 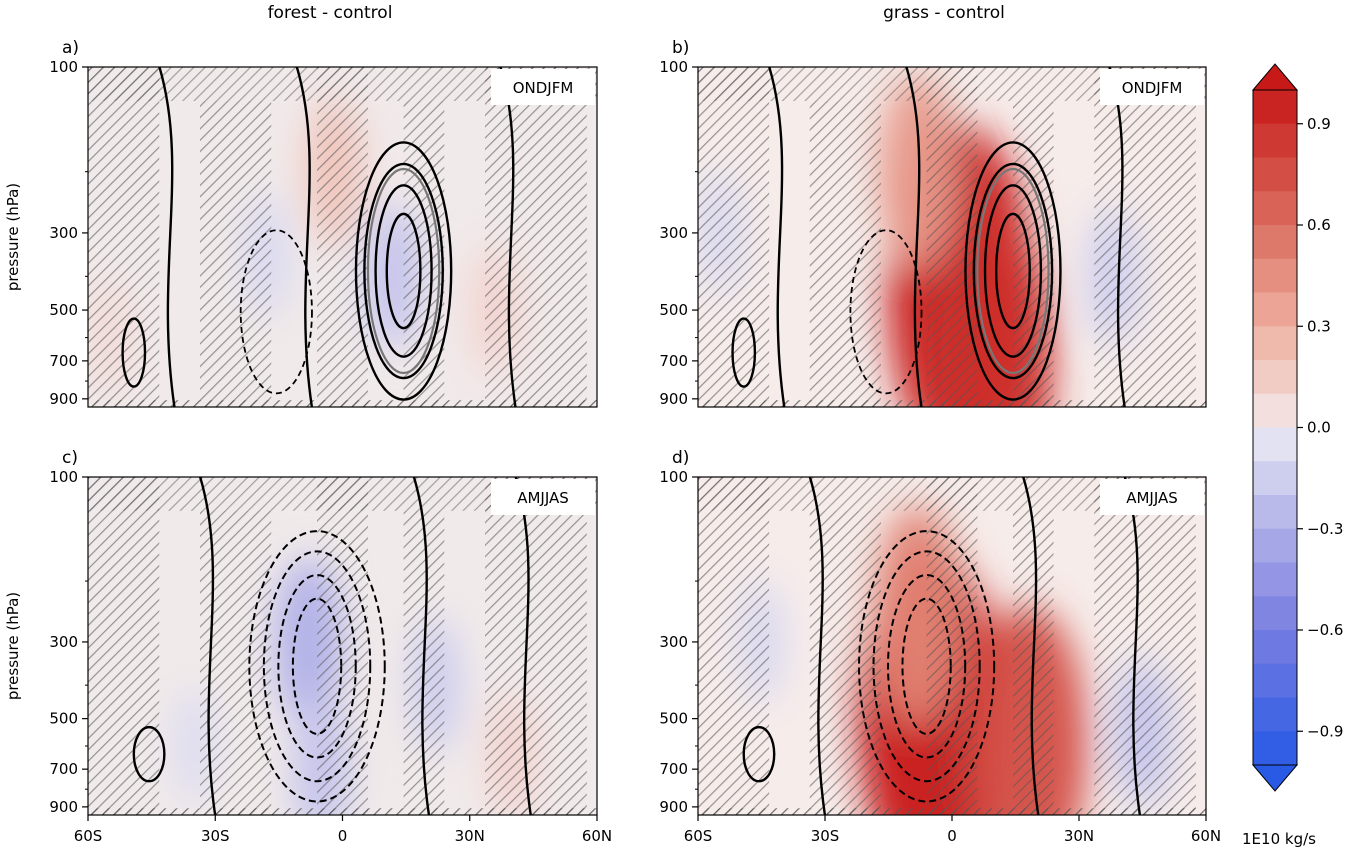 I want to click on column-title-grass: grass - control, so click(x=944, y=13).